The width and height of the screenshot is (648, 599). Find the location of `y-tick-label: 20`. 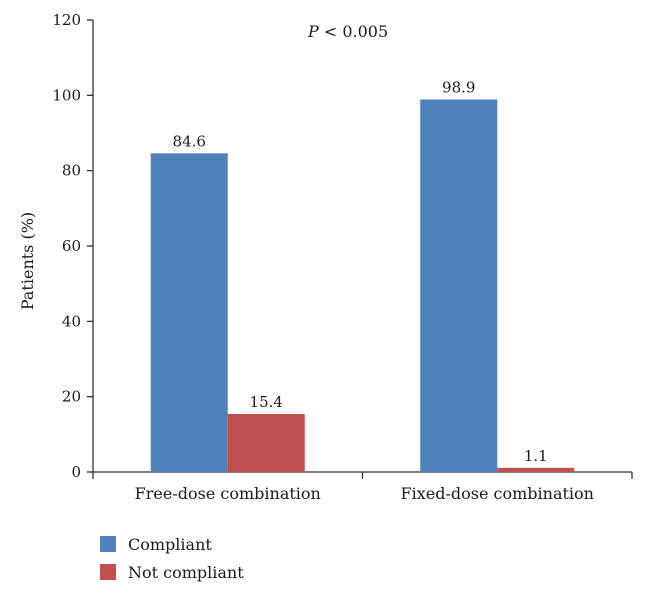

y-tick-label: 20 is located at coordinates (71, 397).